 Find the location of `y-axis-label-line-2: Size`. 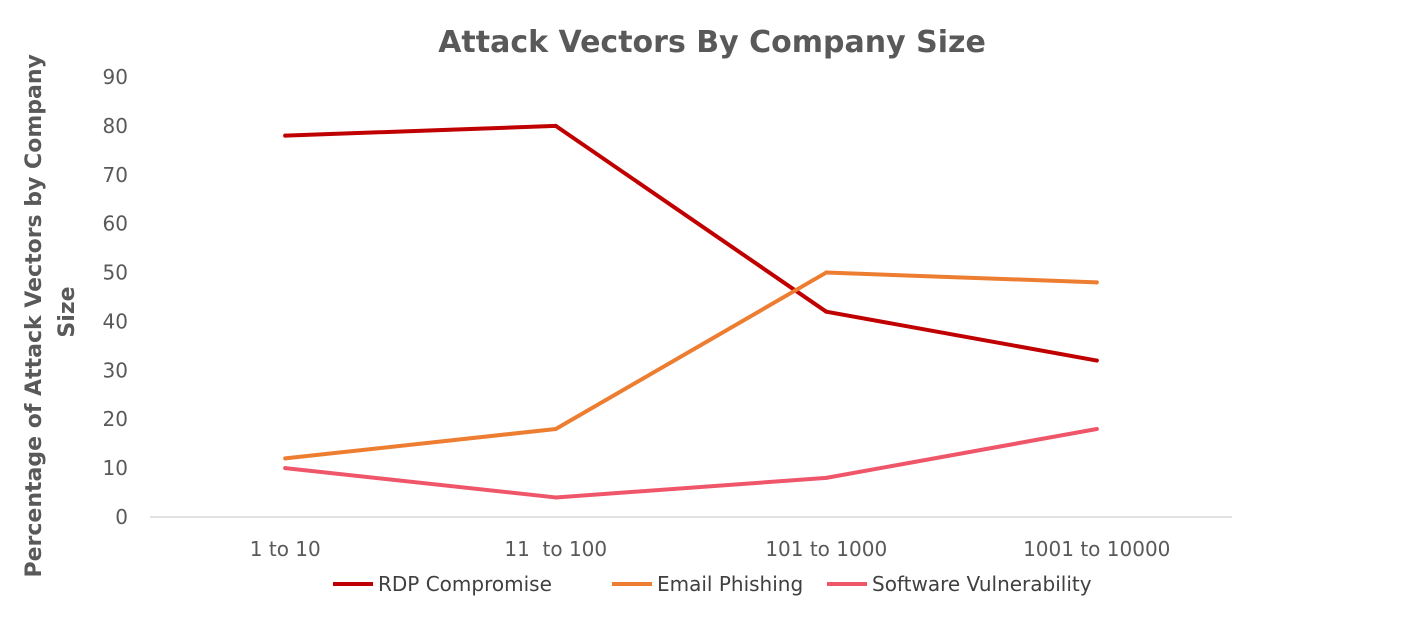

y-axis-label-line-2: Size is located at coordinates (67, 311).